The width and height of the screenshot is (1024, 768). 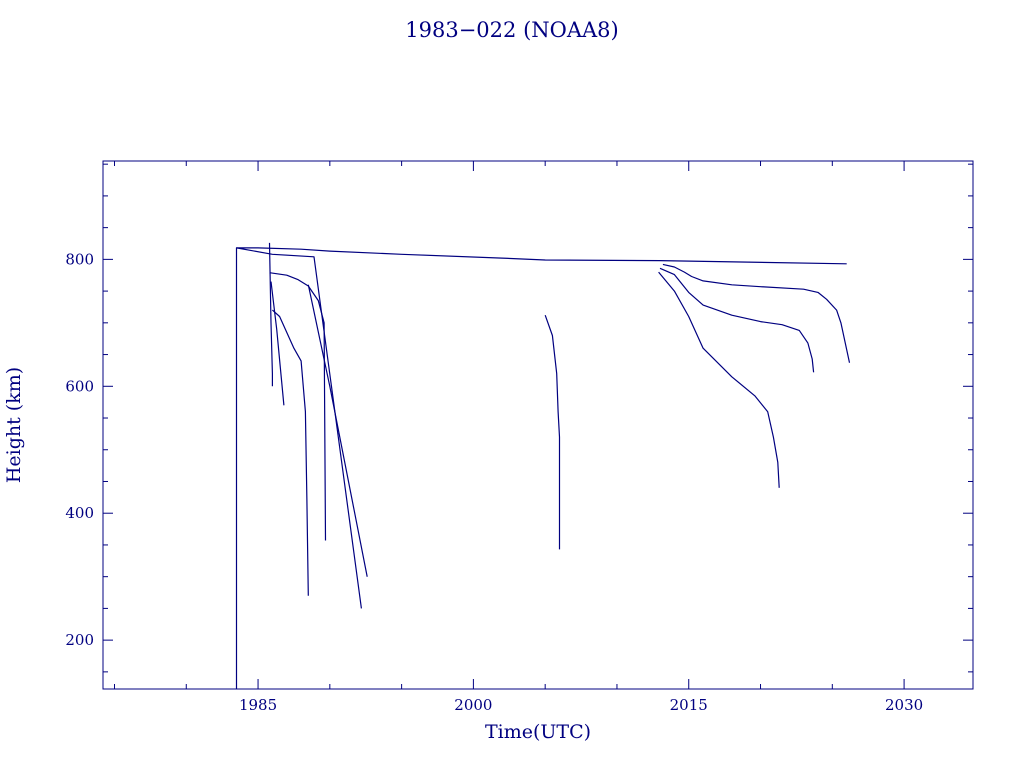 I want to click on x-axis-label: Time(UTC), so click(x=538, y=732).